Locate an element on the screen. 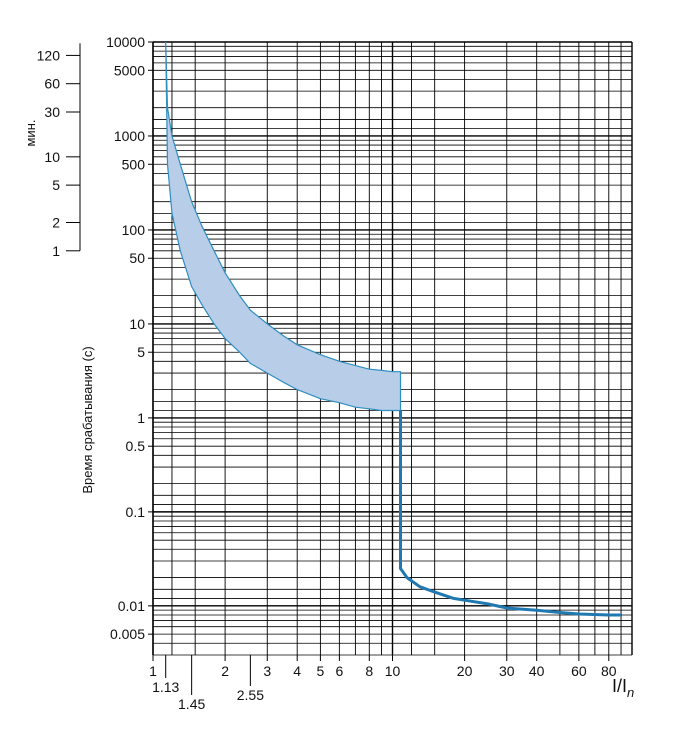  y-tick-label: 5000 is located at coordinates (129, 70).